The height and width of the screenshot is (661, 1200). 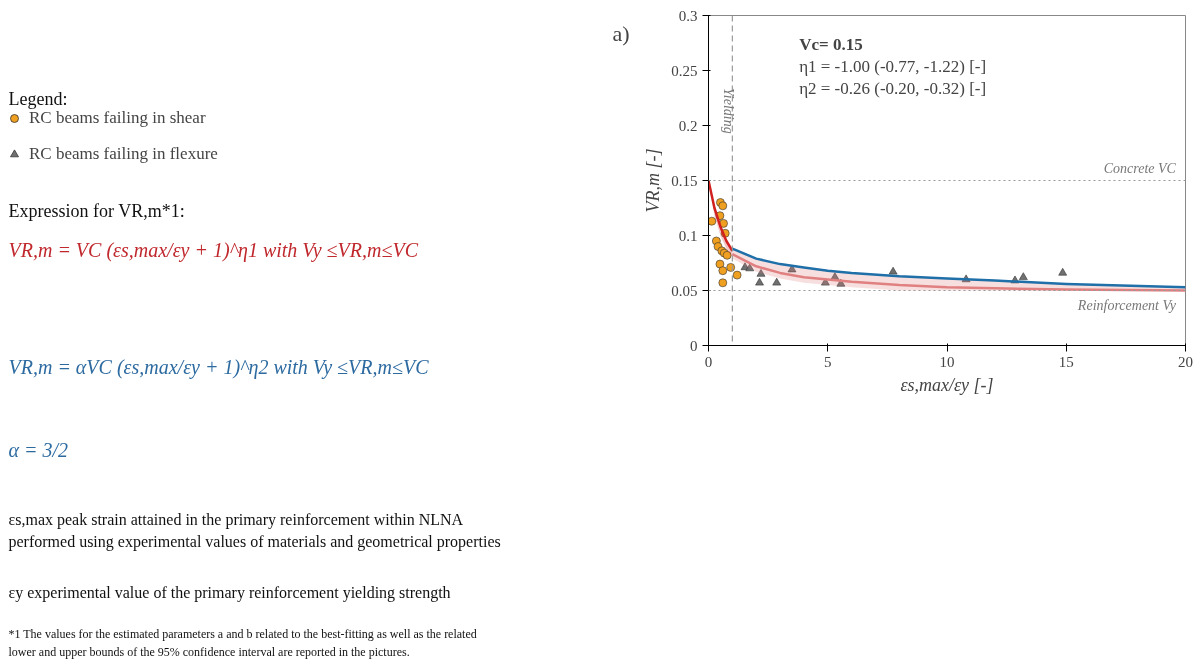 What do you see at coordinates (684, 180) in the screenshot?
I see `y-tick-label: 0.15` at bounding box center [684, 180].